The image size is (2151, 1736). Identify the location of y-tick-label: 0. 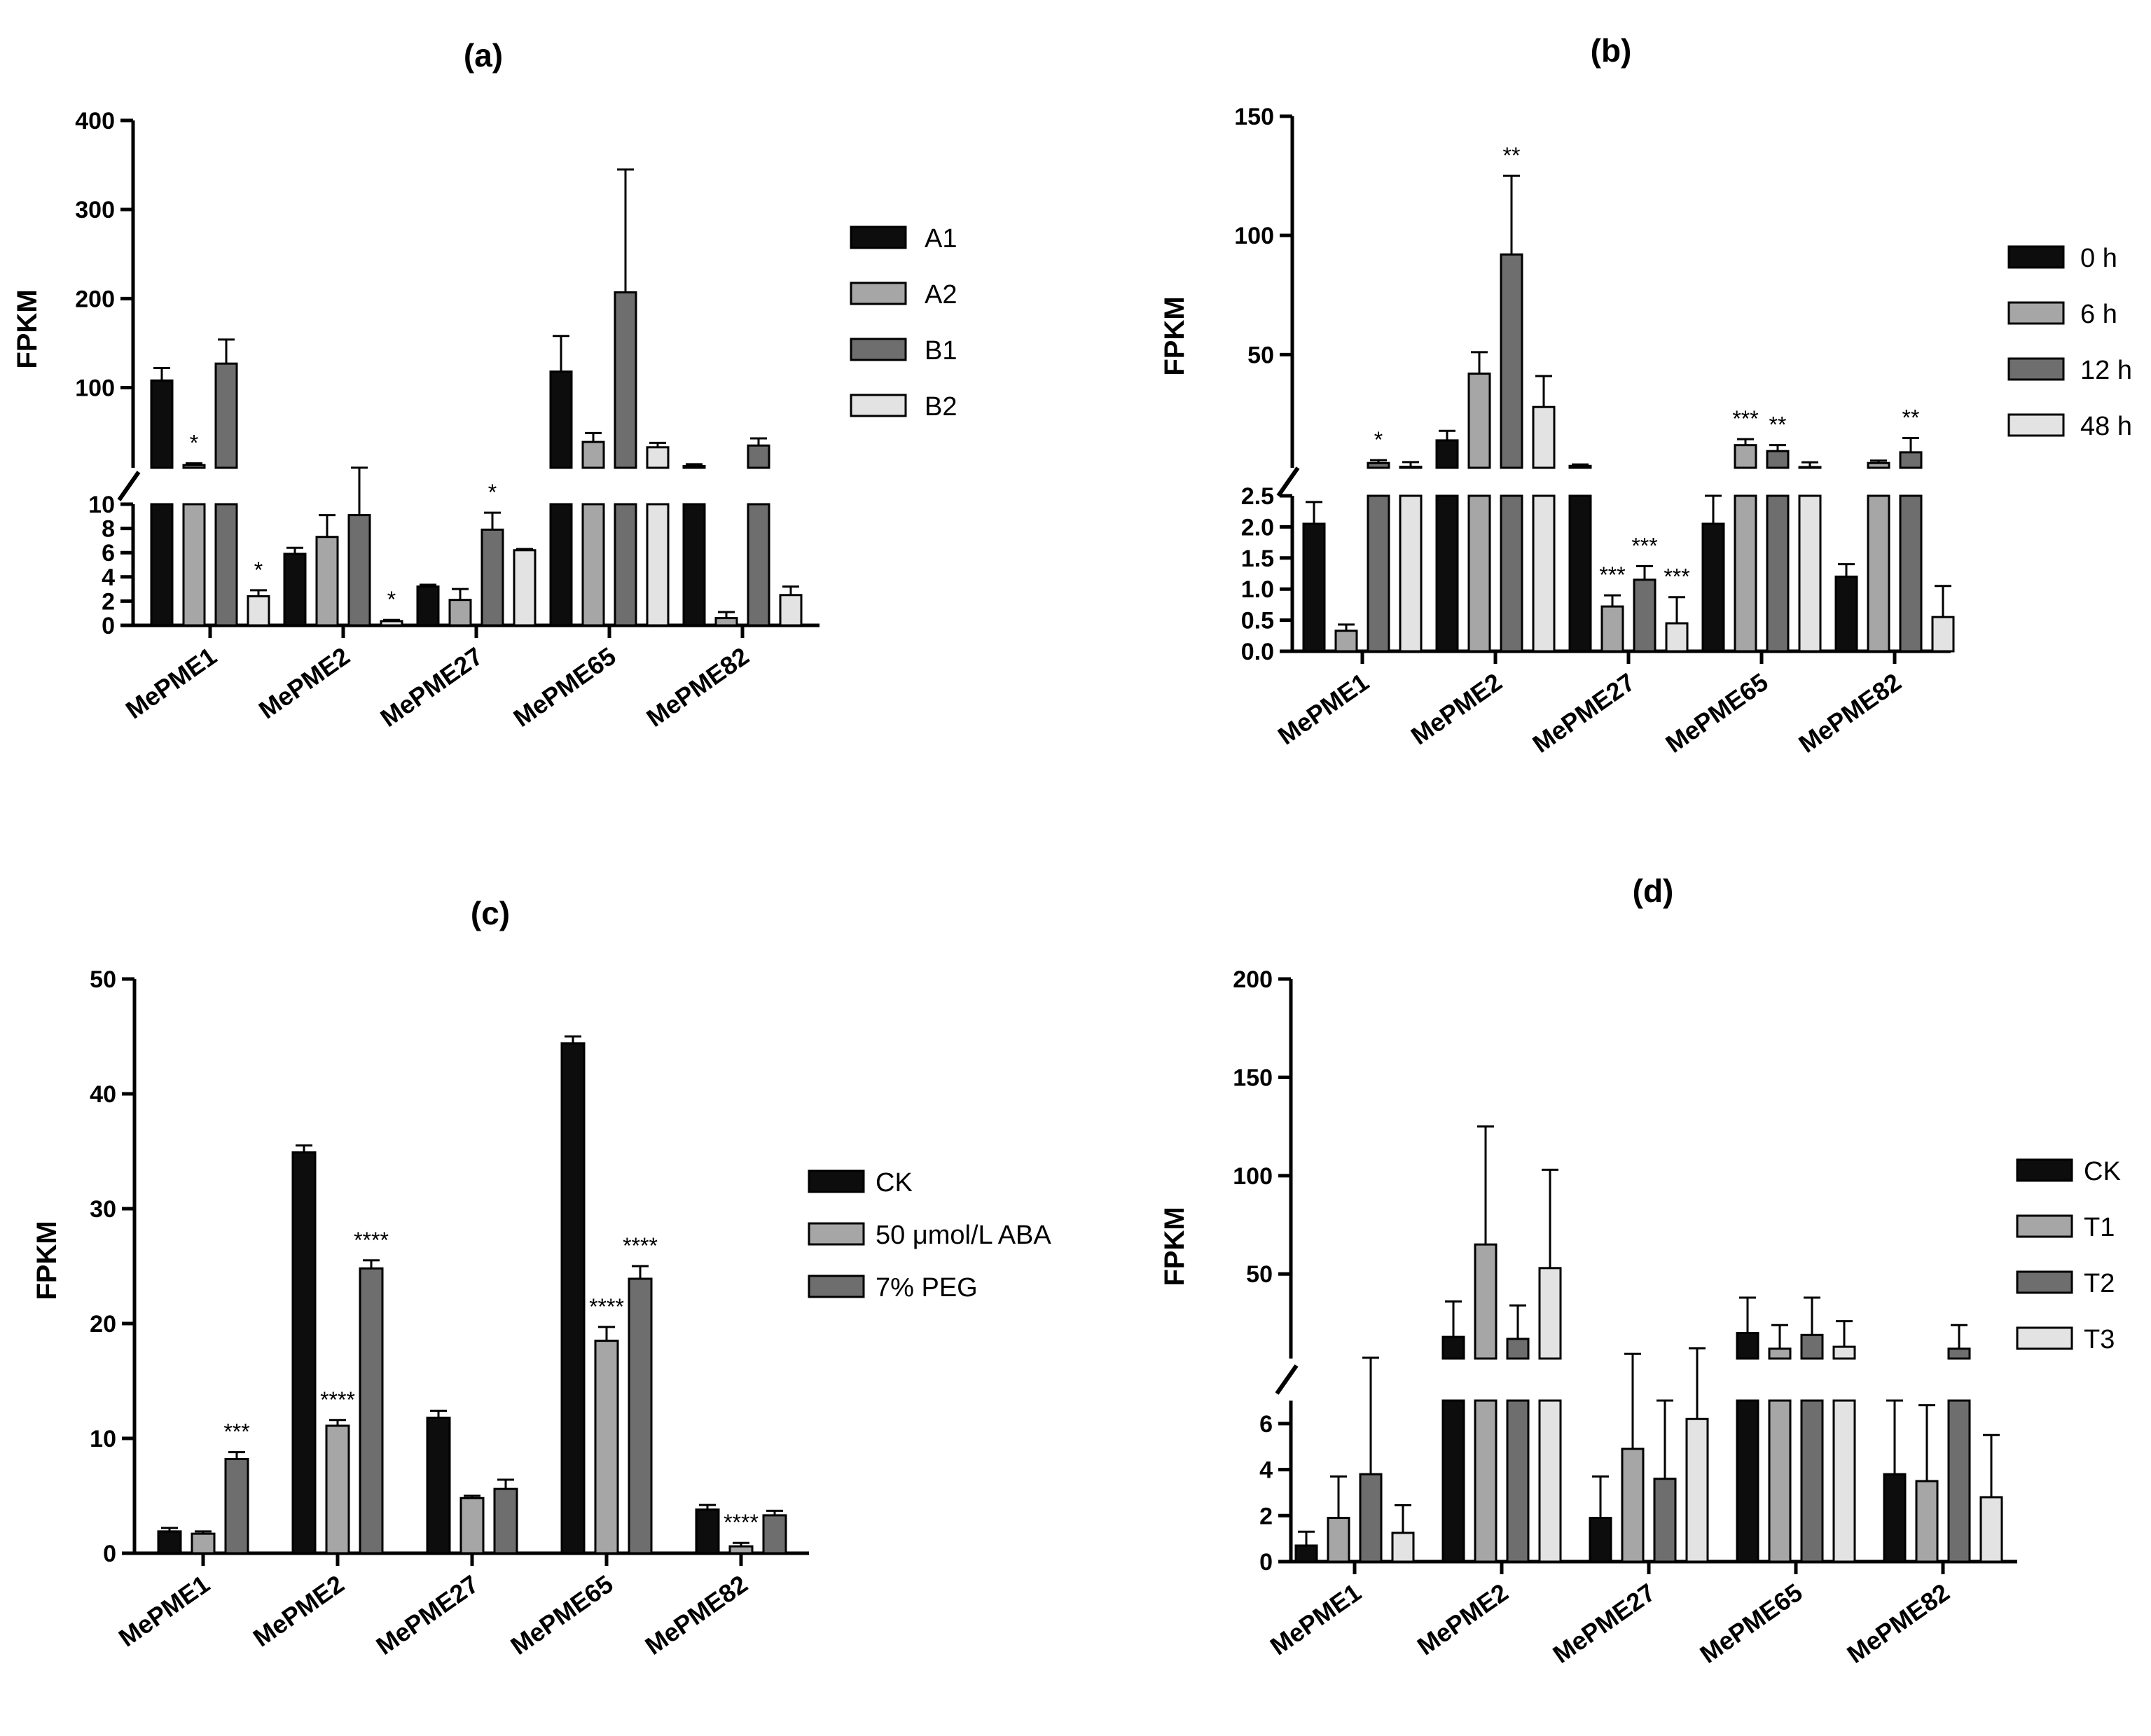
(109, 1554).